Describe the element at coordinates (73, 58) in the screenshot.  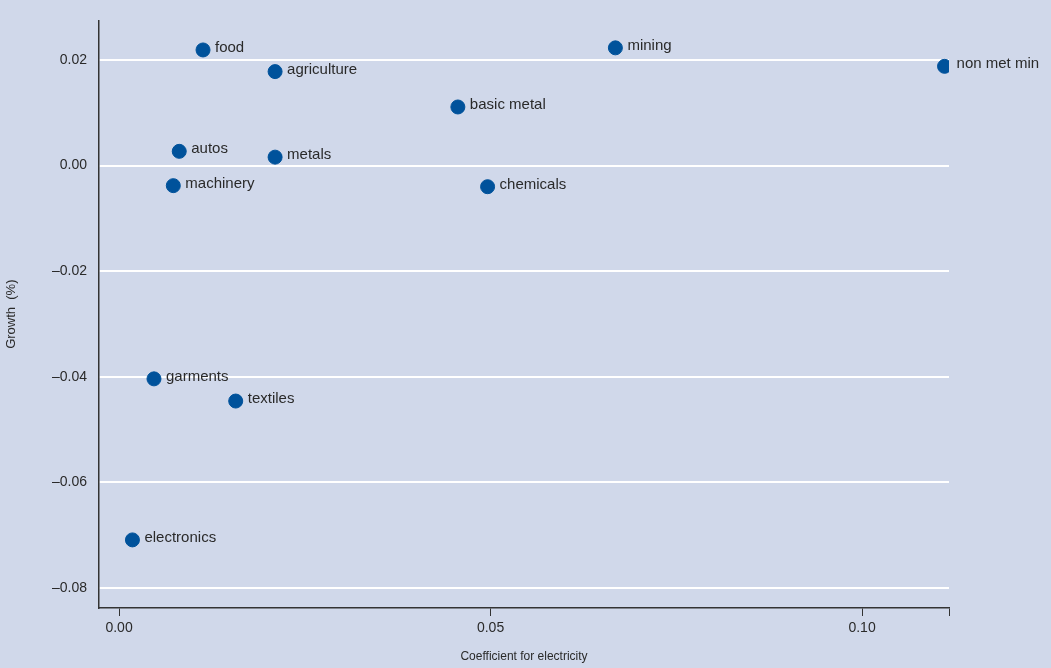
I see `y-tick-label: 0.02` at that location.